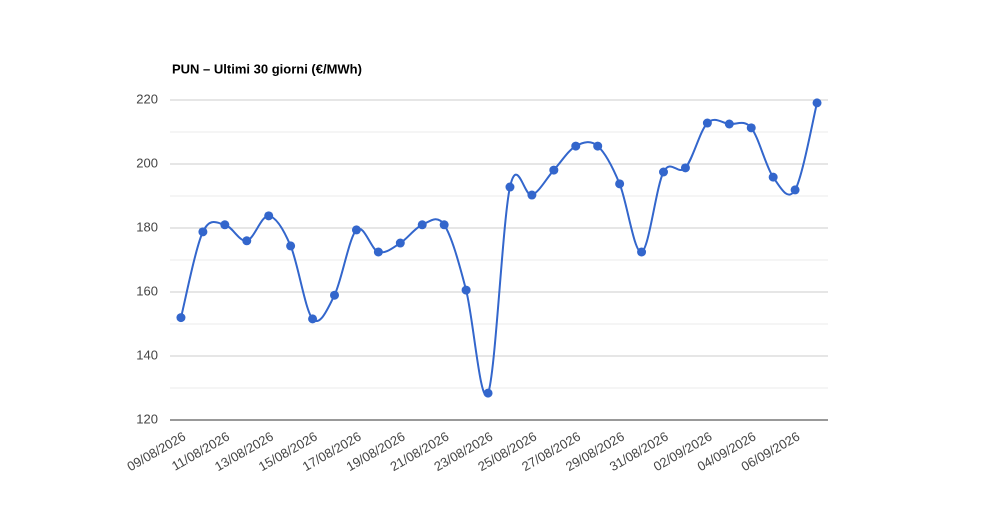 The width and height of the screenshot is (1000, 525). I want to click on chart-title: PUN – Ultimi 30 giorni (€/MWh), so click(267, 68).